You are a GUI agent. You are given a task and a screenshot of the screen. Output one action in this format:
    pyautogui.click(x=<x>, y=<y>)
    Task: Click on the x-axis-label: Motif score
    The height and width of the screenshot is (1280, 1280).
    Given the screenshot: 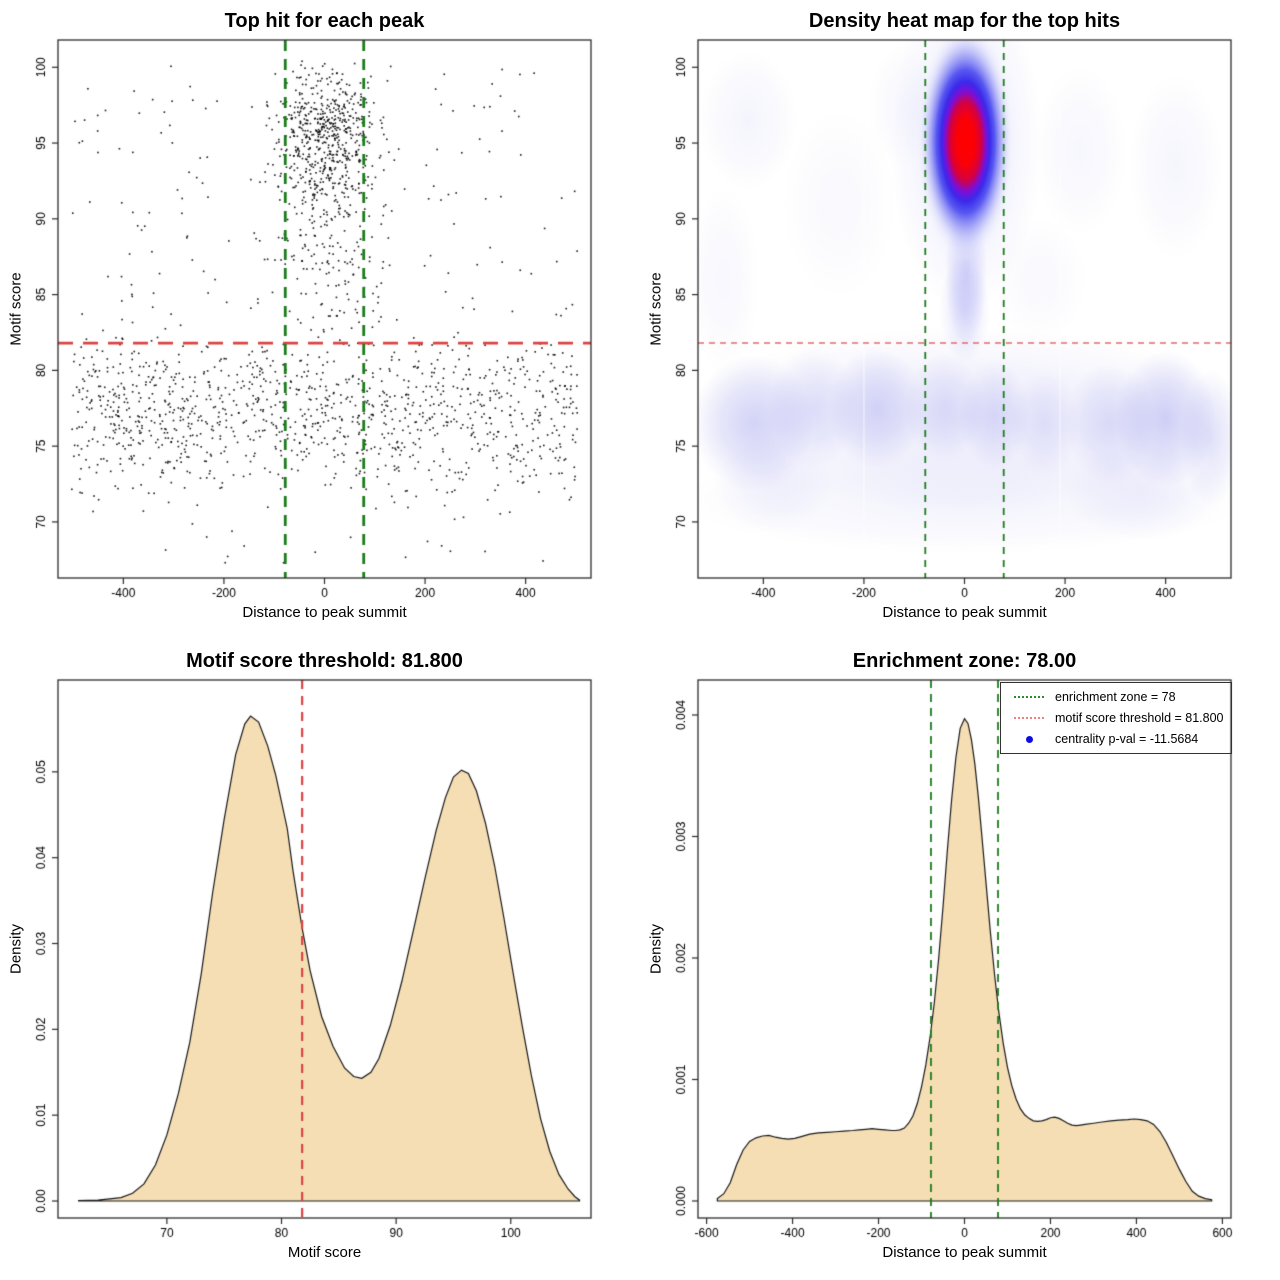 What is the action you would take?
    pyautogui.click(x=324, y=1252)
    